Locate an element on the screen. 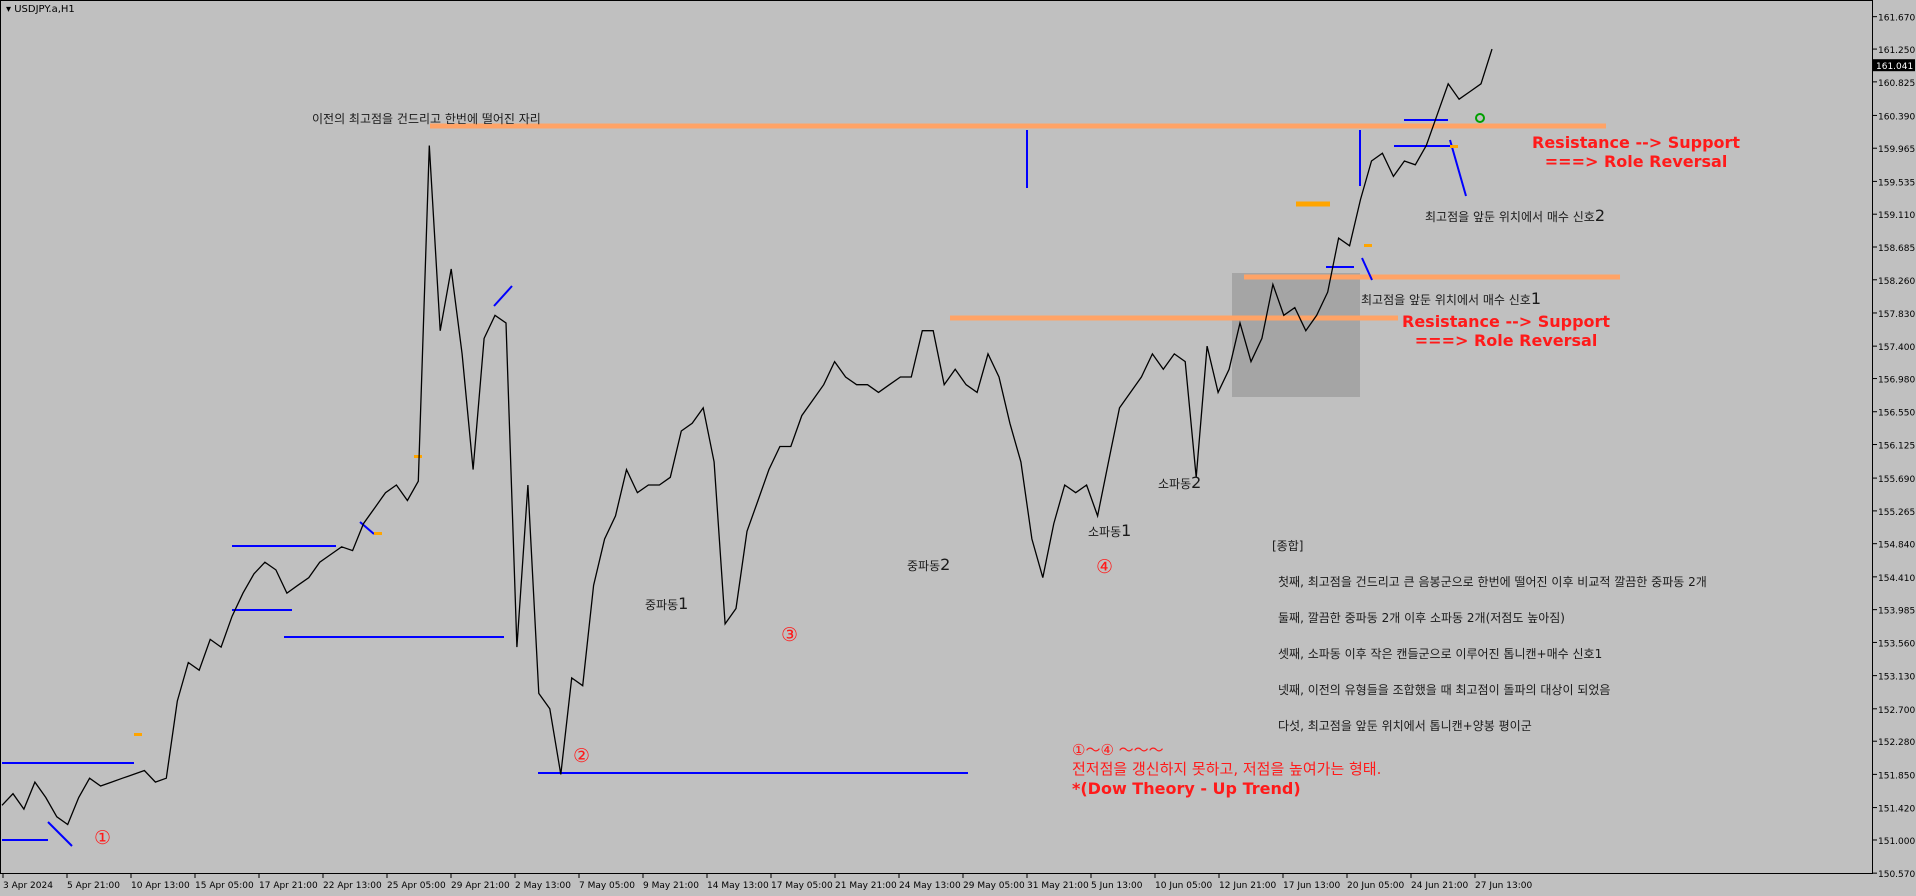 This screenshot has width=1916, height=896. x-tick-label: 12 Jun 21:00 is located at coordinates (1247, 886).